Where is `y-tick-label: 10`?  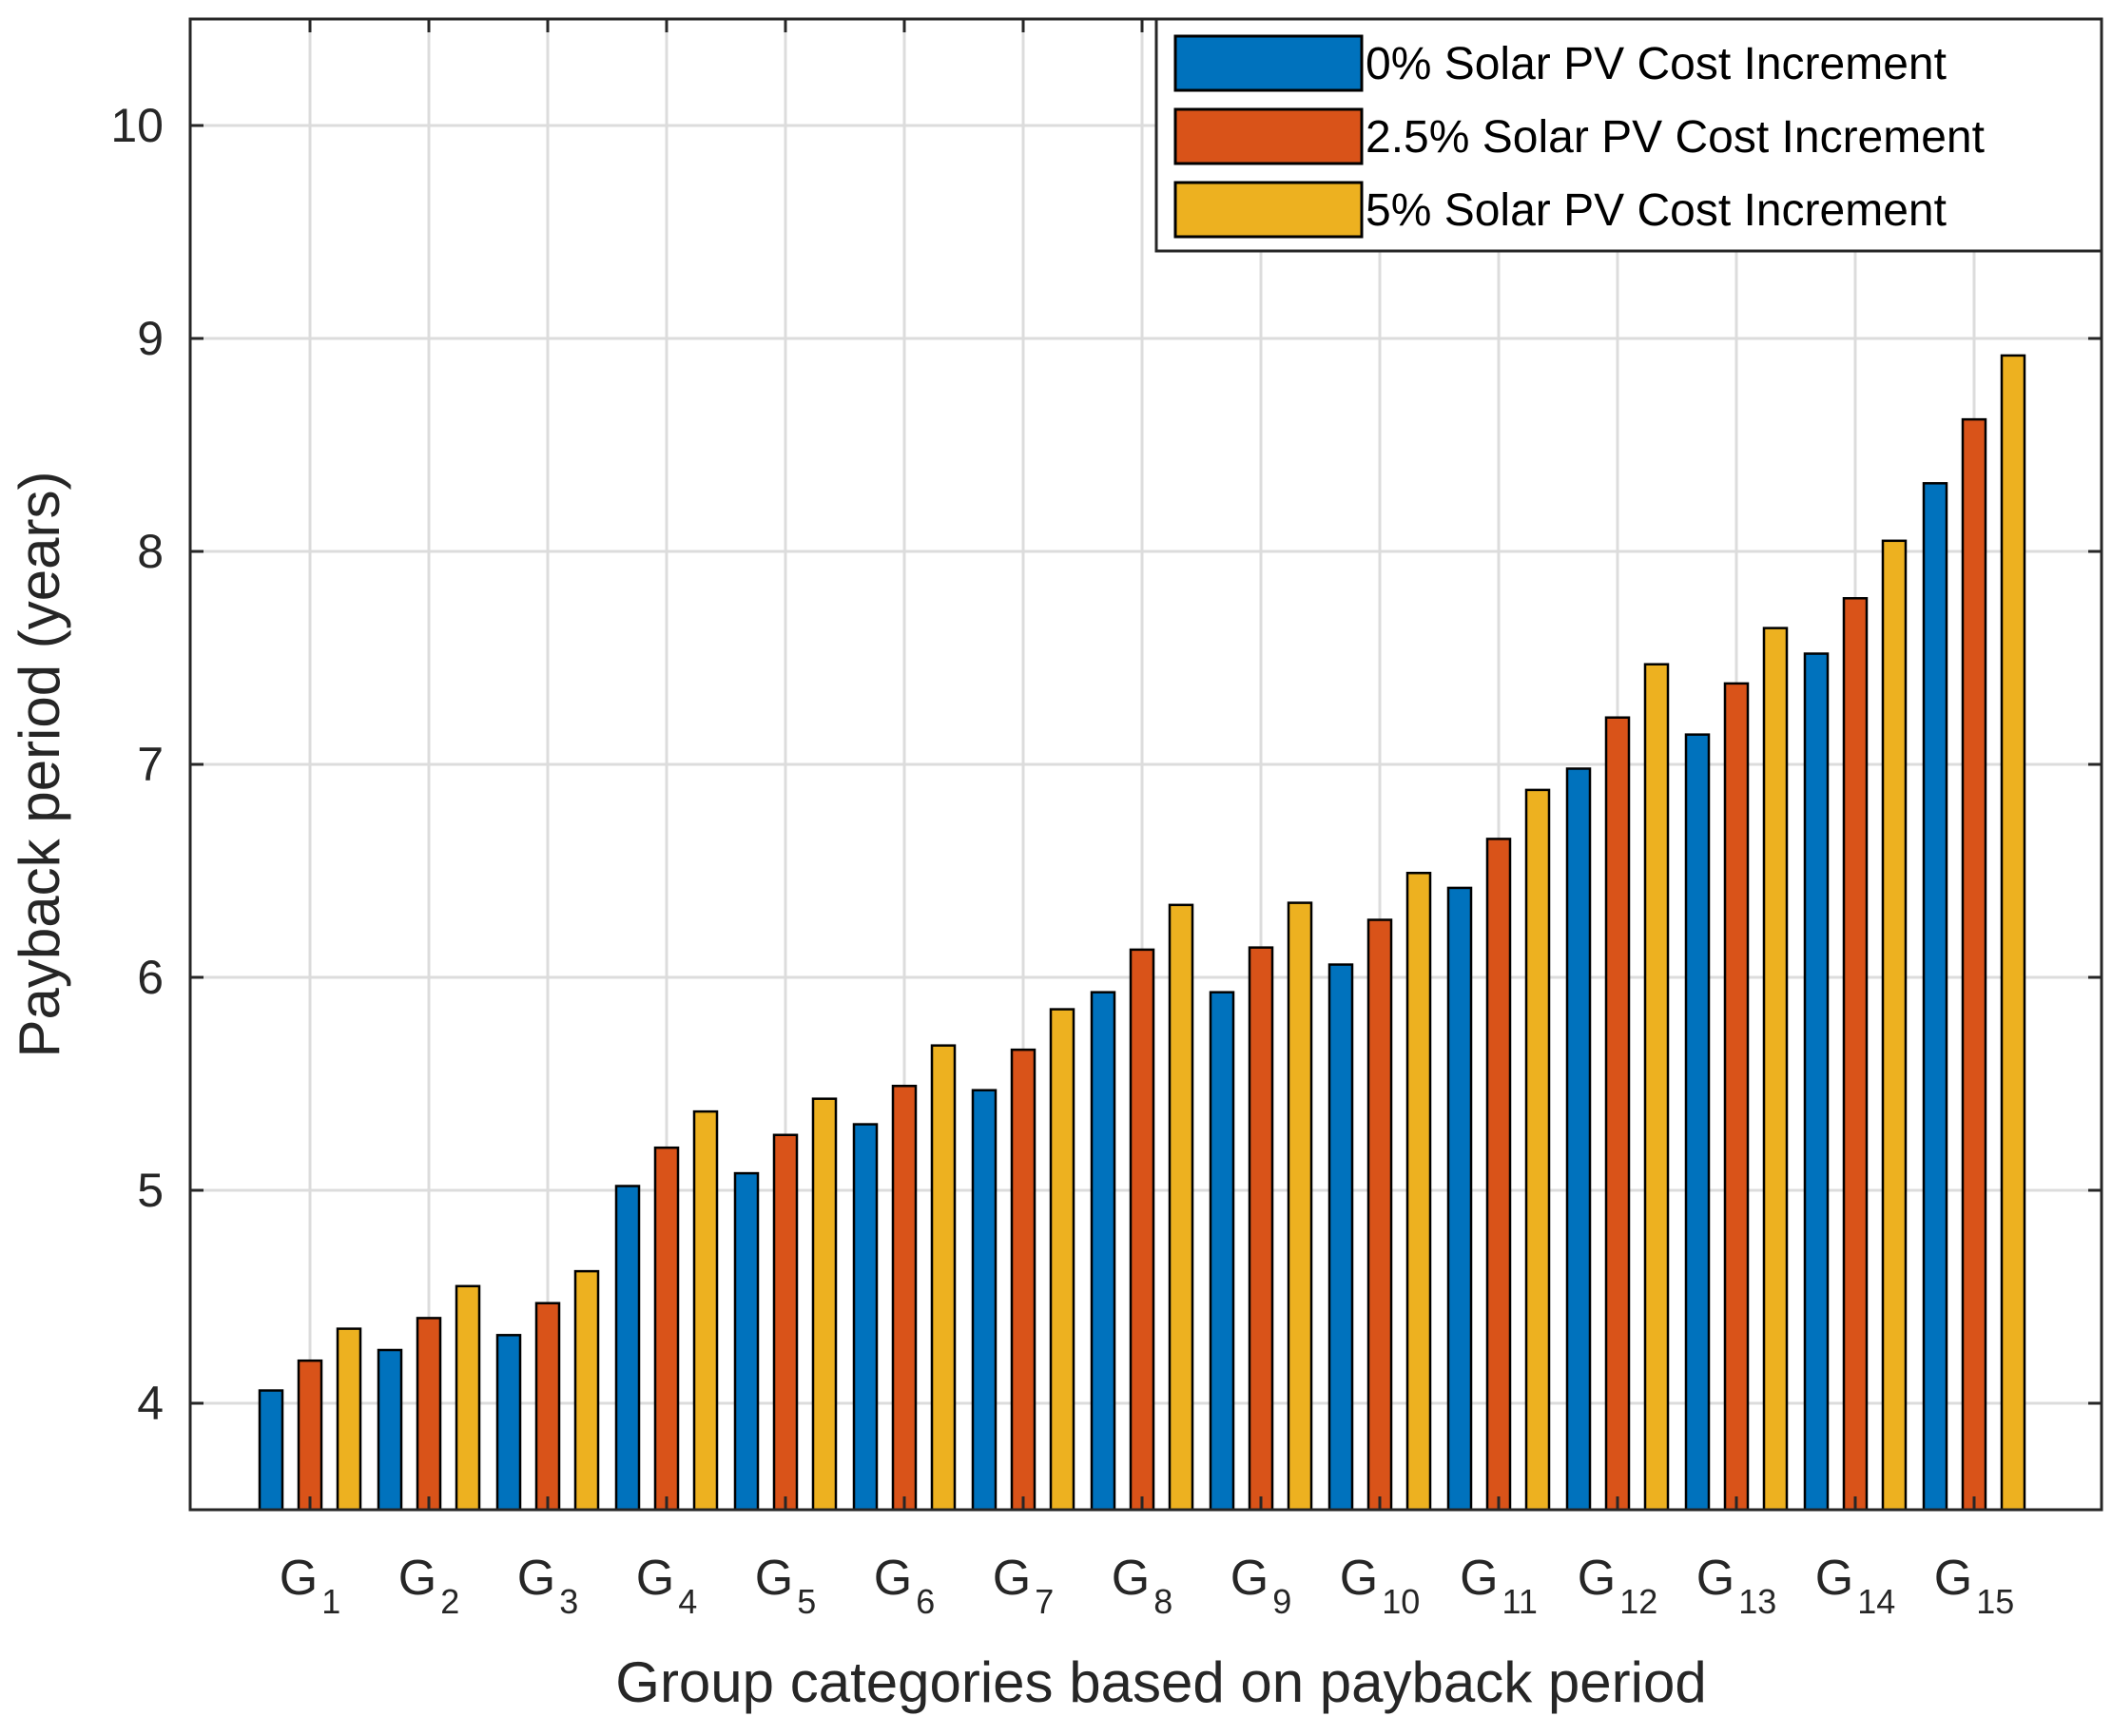
y-tick-label: 10 is located at coordinates (137, 126).